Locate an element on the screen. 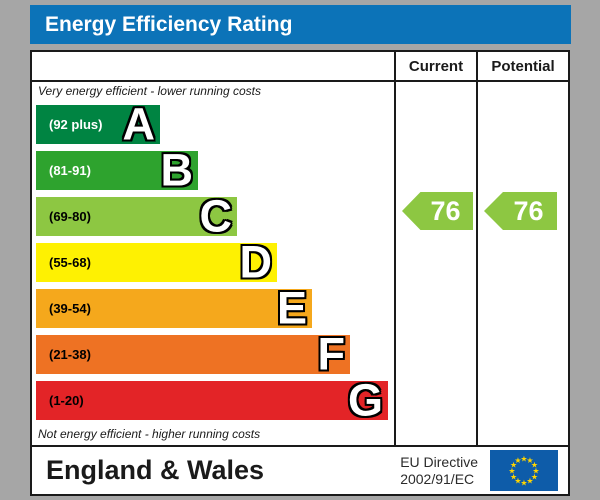  eu-directive-text: EU Directive 2002/91/EC is located at coordinates (439, 471).